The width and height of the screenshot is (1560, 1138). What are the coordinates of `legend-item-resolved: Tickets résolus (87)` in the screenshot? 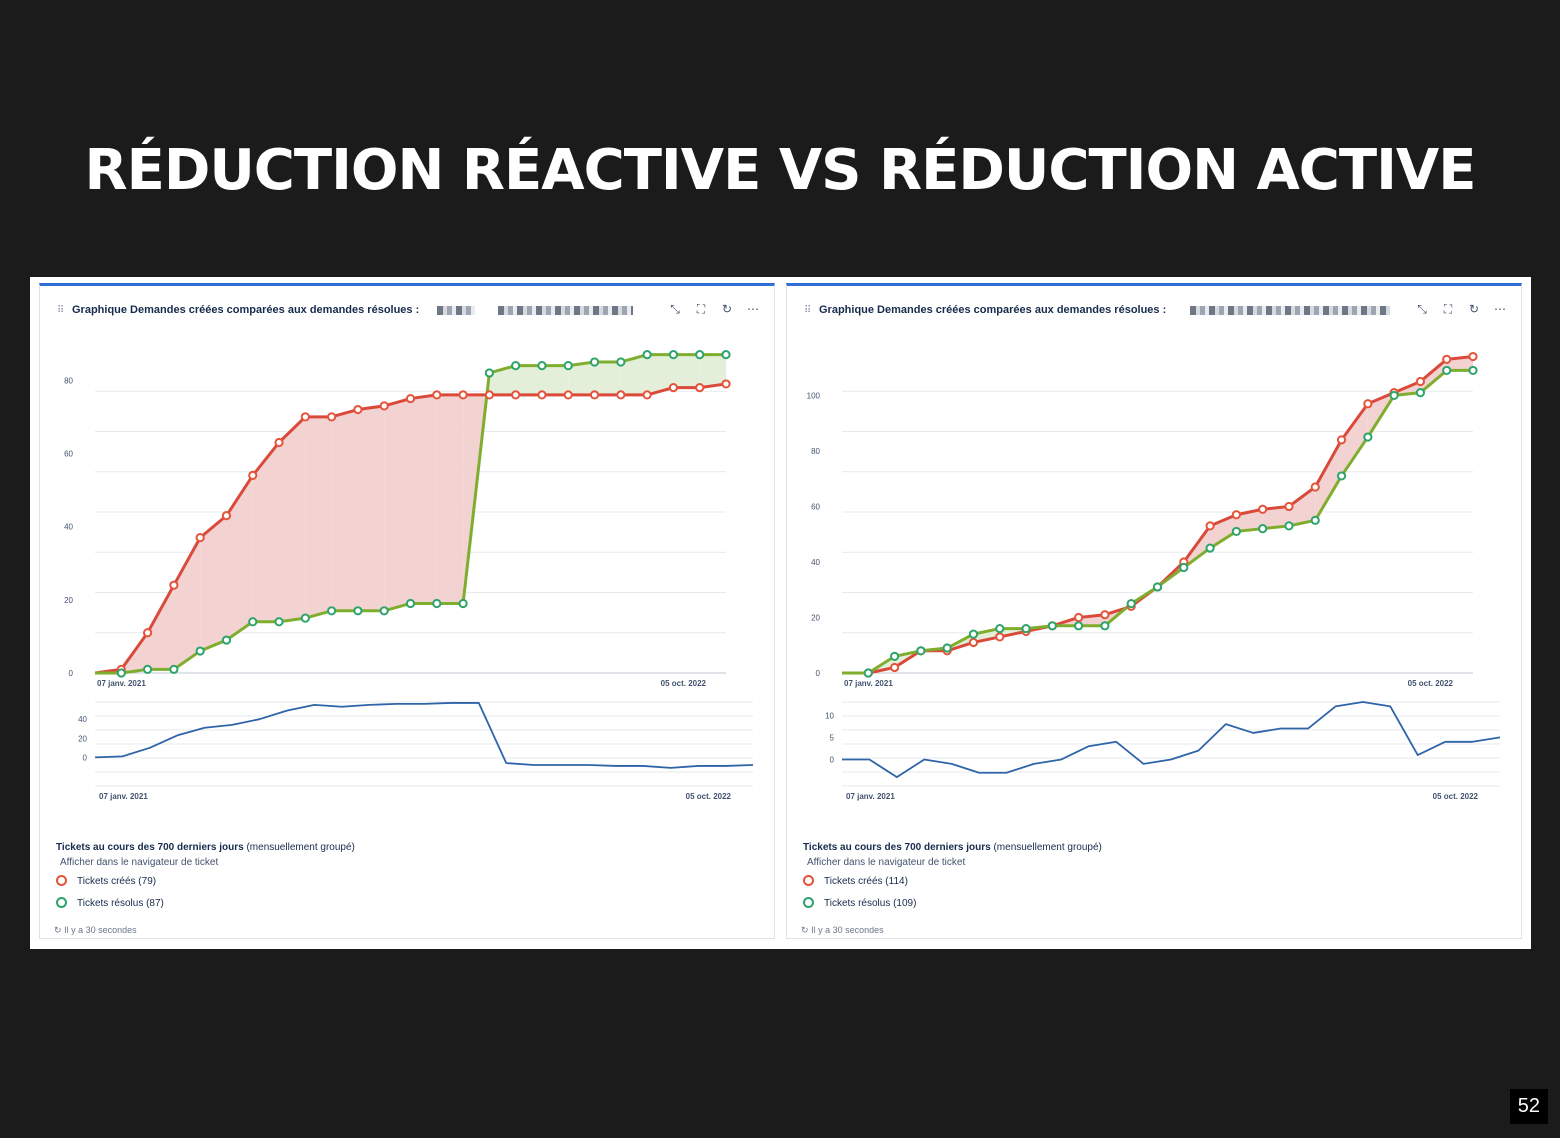 It's located at (110, 903).